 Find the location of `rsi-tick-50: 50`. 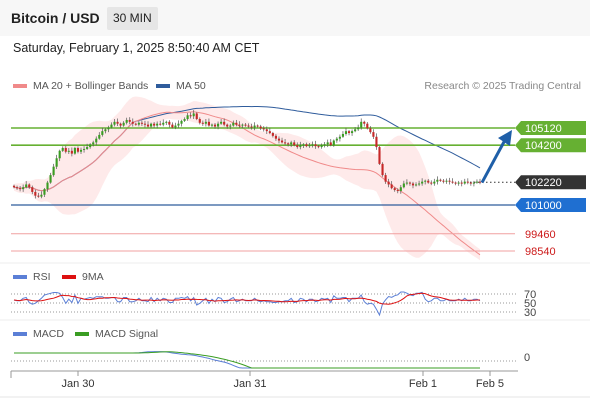

rsi-tick-50: 50 is located at coordinates (530, 304).